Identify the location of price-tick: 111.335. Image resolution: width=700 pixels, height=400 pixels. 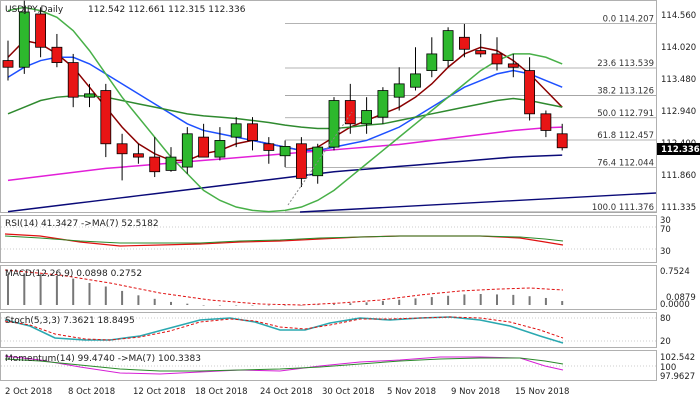
(678, 208).